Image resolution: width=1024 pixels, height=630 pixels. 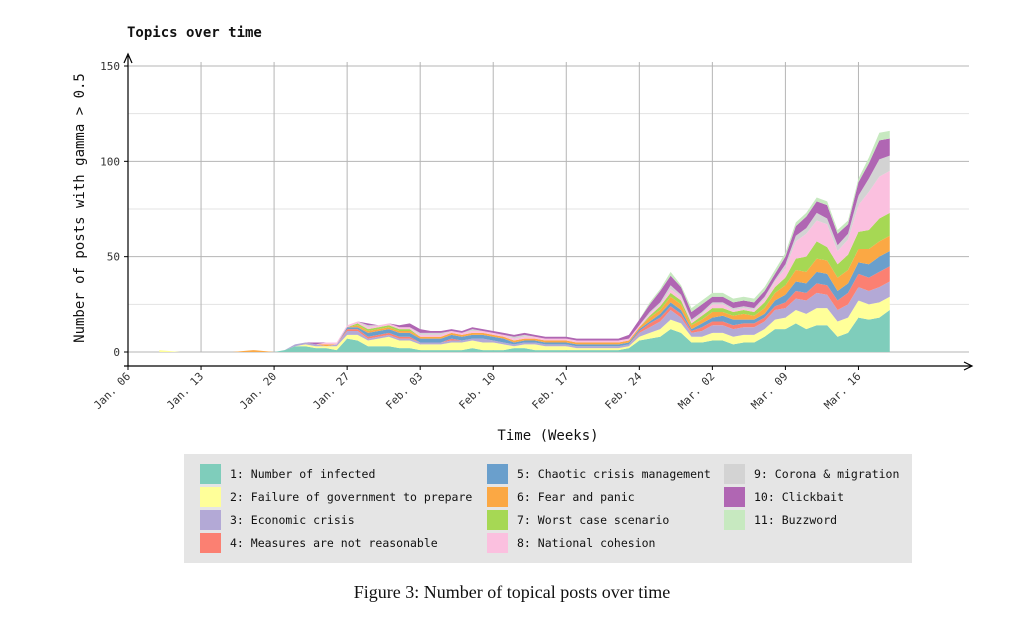 I want to click on legend-label: 4: Measures are not reasonable, so click(x=334, y=543).